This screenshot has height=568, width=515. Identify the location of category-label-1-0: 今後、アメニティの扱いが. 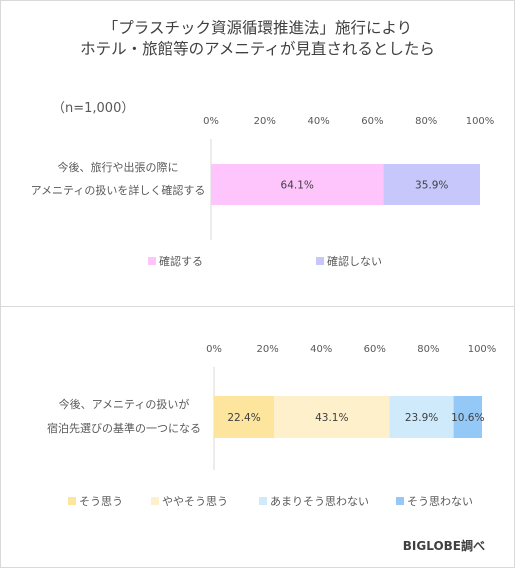
(124, 404).